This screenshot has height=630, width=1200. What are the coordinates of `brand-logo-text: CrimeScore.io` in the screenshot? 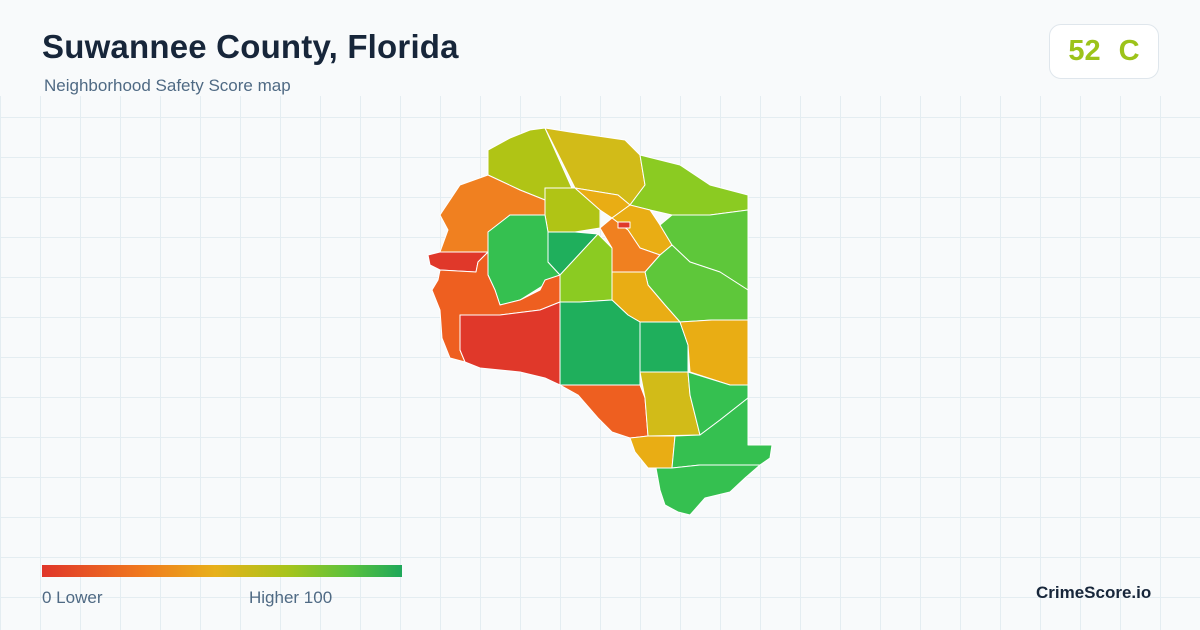 It's located at (1094, 592).